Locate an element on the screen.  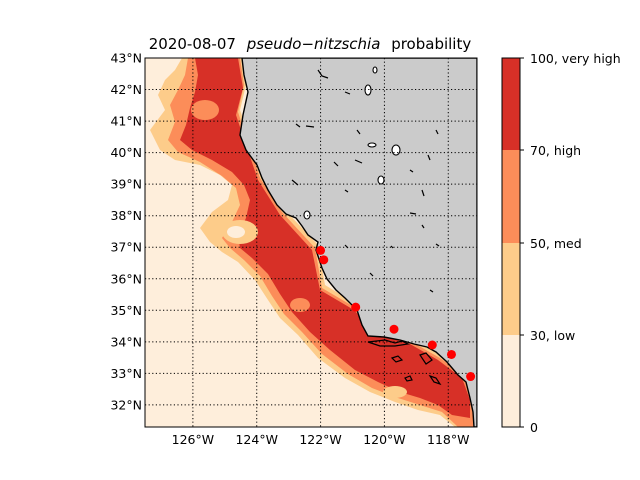
longitude-tick-label: 120°W is located at coordinates (384, 439).